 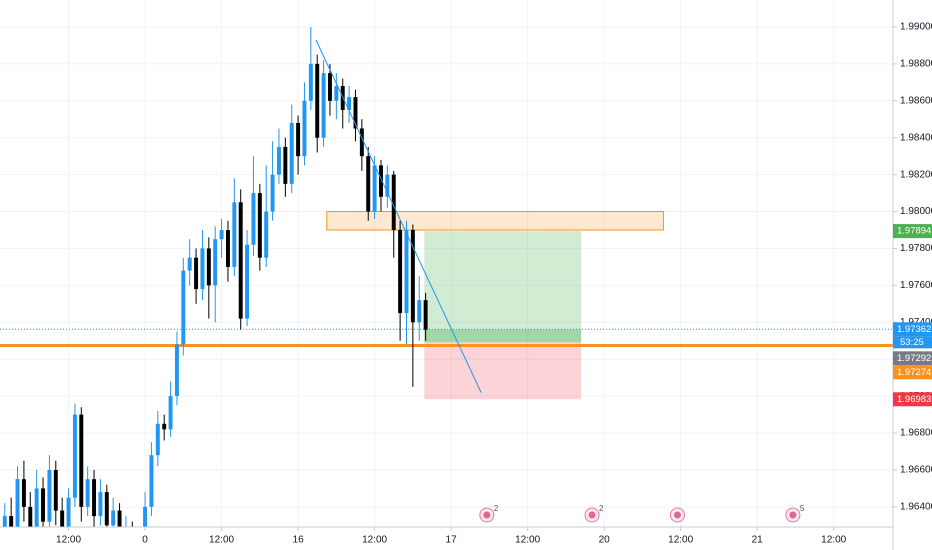 What do you see at coordinates (916, 507) in the screenshot?
I see `y-tick-label: 1.96400` at bounding box center [916, 507].